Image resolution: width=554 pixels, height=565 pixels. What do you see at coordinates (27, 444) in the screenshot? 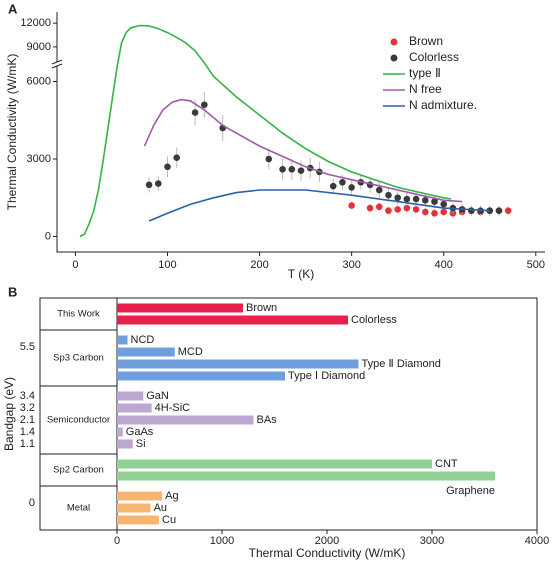
I see `bandgap-label: 1.1` at bounding box center [27, 444].